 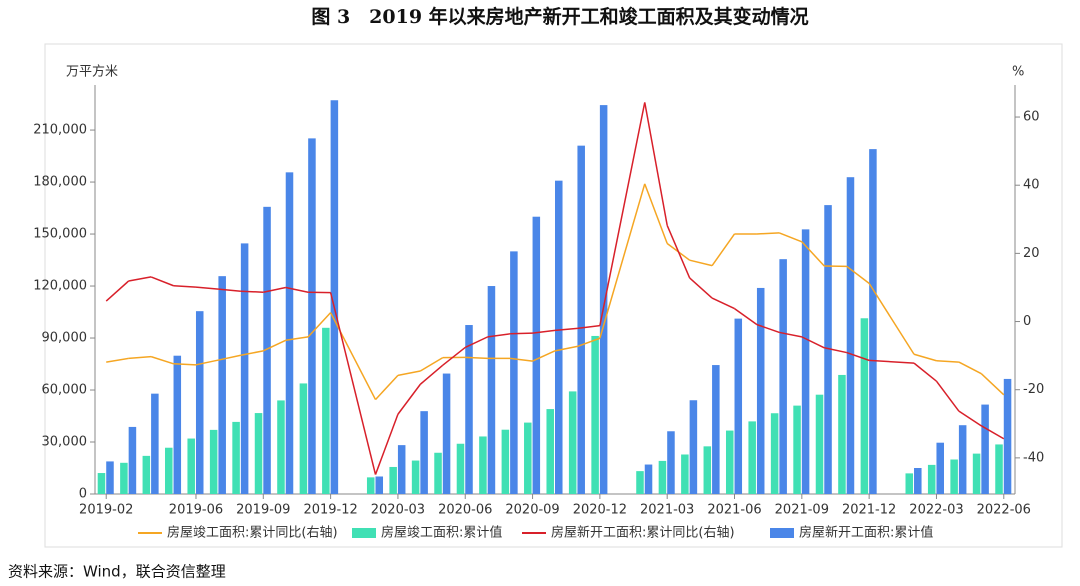 I want to click on x-tick-label: 2021-03, so click(x=667, y=510).